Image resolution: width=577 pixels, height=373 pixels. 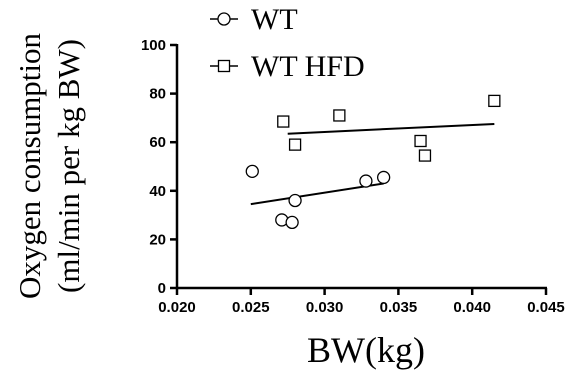 I want to click on legend-label: WT HFD, so click(x=308, y=66).